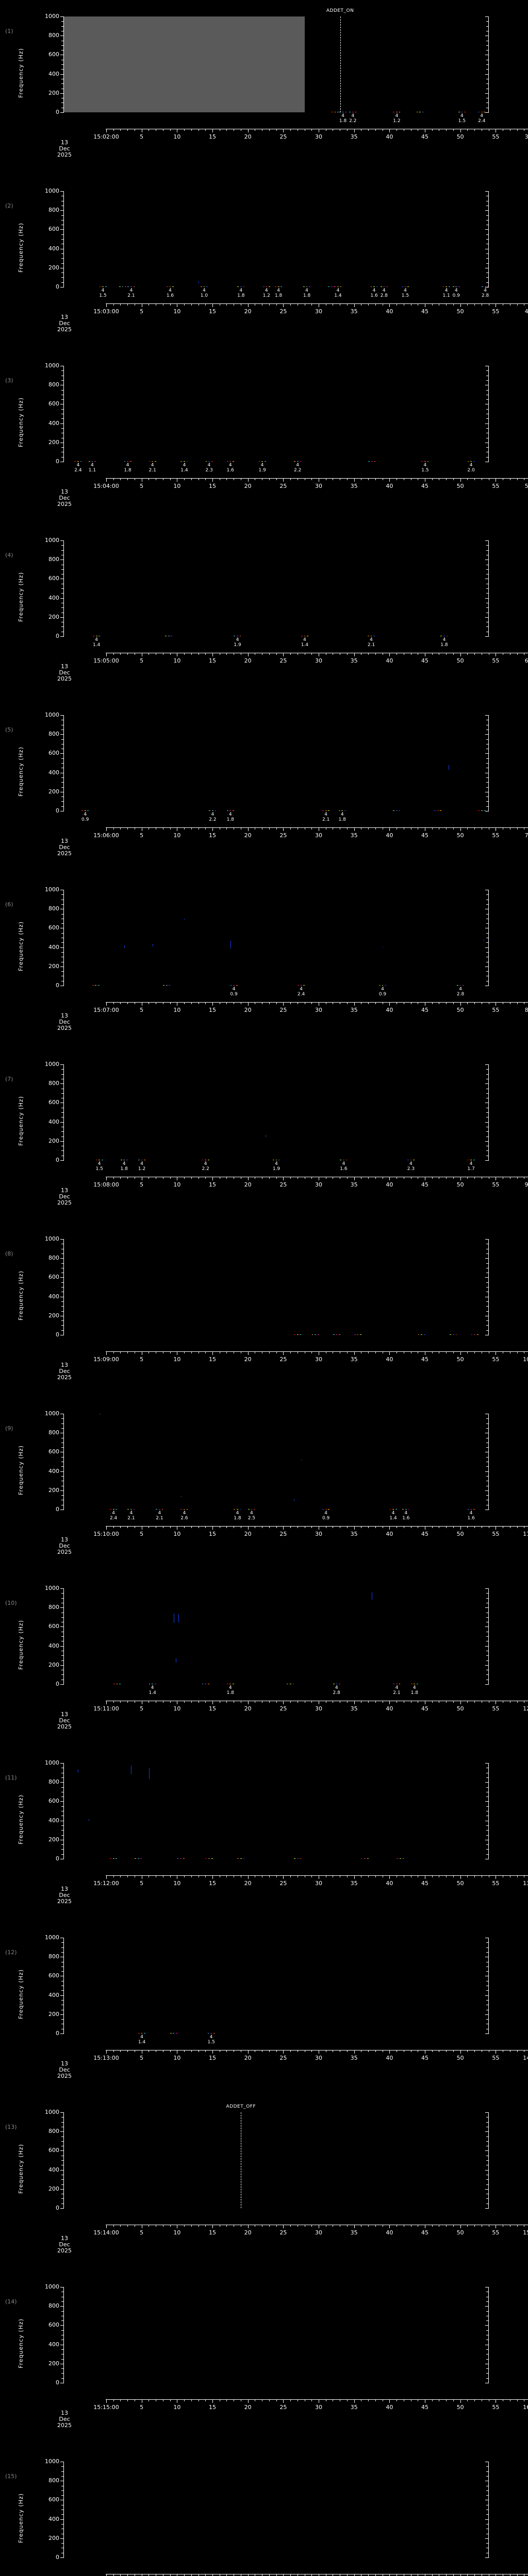 This screenshot has width=528, height=2576. What do you see at coordinates (212, 311) in the screenshot?
I see `x-tick-label: 15` at bounding box center [212, 311].